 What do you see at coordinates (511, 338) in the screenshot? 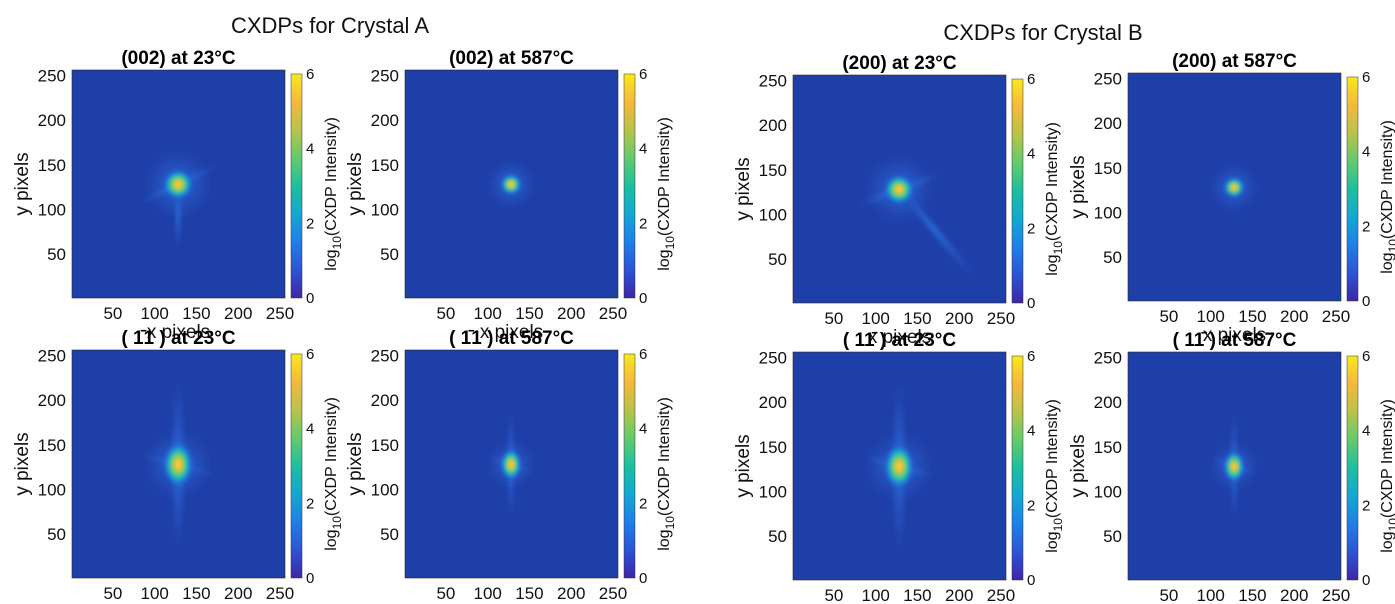
I see `panel-title: ( 1̄1 ) at 587°C` at bounding box center [511, 338].